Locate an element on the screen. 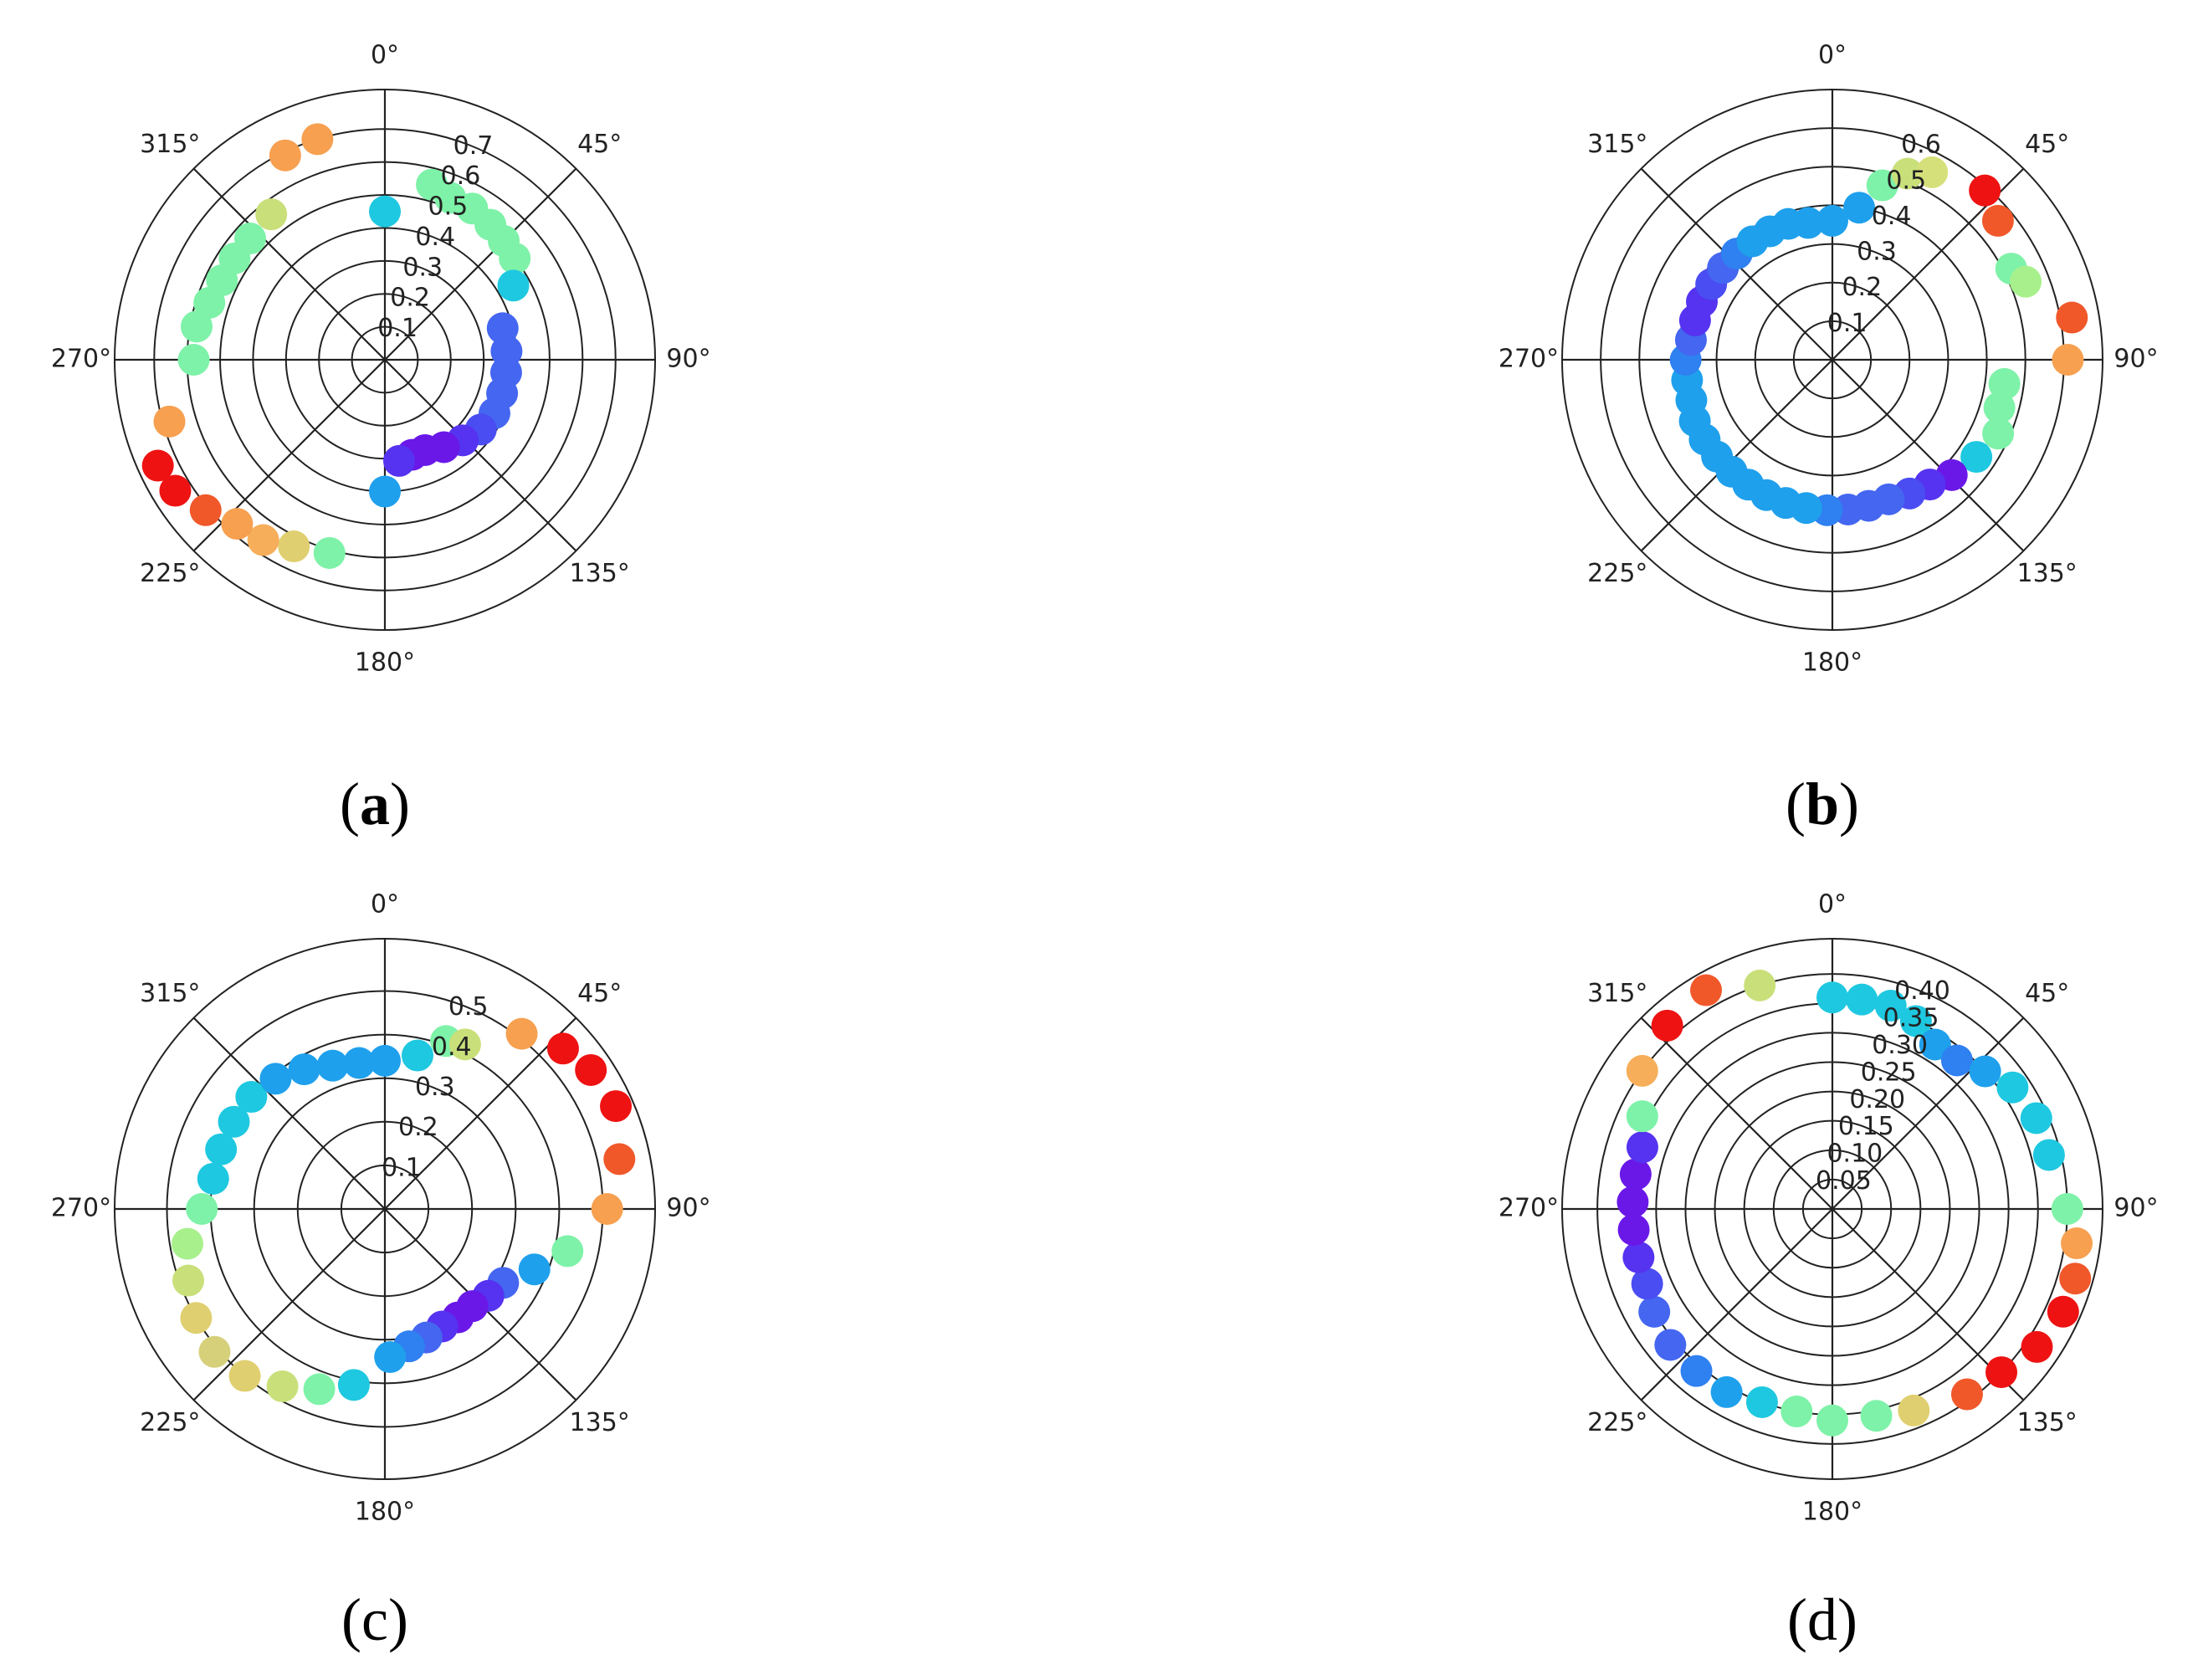  radial-tick-label: 0.40 is located at coordinates (1922, 991).